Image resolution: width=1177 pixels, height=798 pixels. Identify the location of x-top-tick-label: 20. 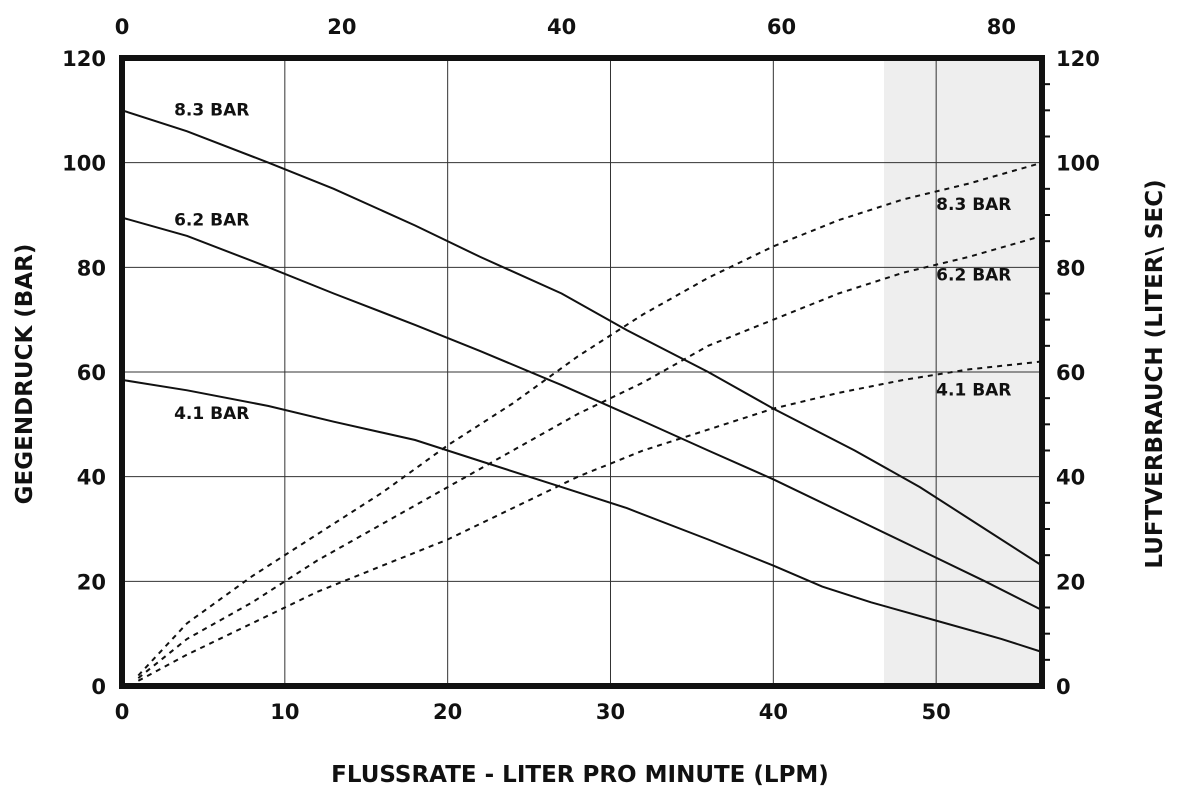
(341, 27).